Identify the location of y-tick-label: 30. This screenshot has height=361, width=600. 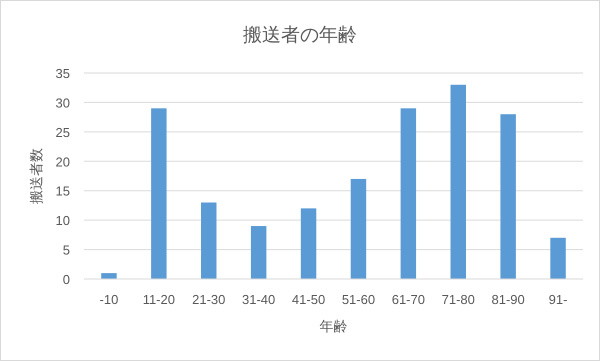
(63, 102).